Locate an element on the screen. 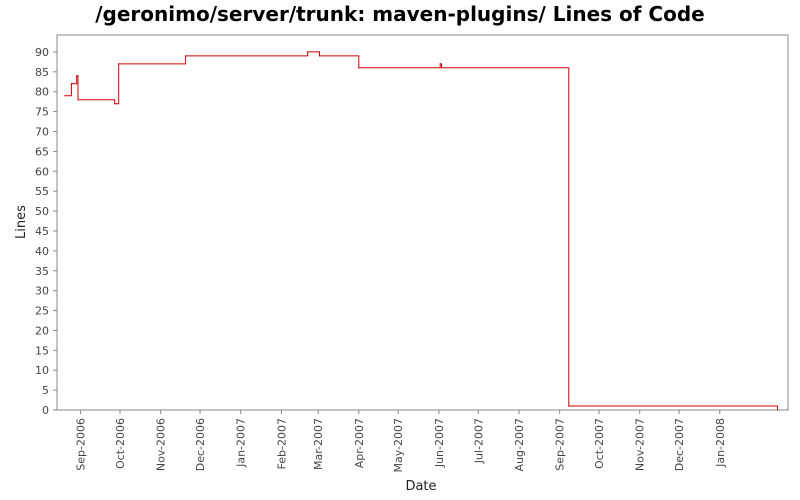 This screenshot has width=800, height=500. x-tick-label: Dec-2006 is located at coordinates (200, 444).